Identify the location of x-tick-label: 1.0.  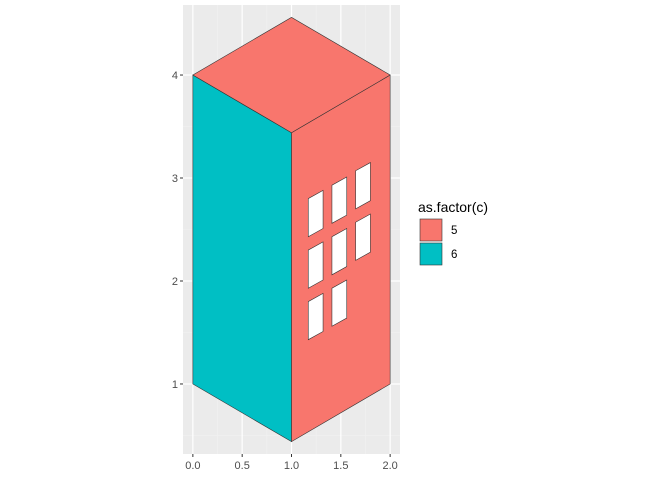
(291, 466).